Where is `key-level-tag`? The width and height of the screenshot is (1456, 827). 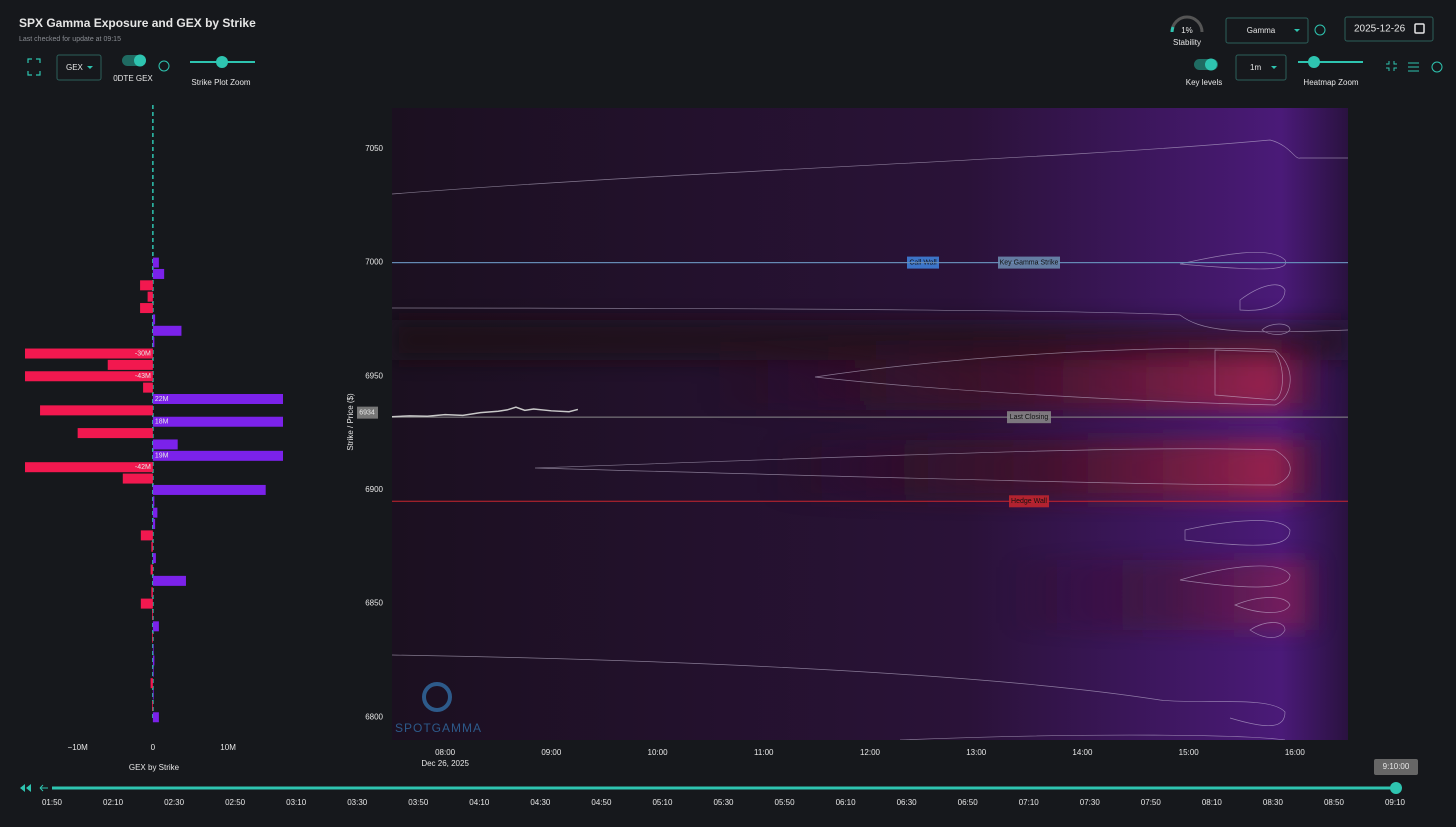 key-level-tag is located at coordinates (1029, 501).